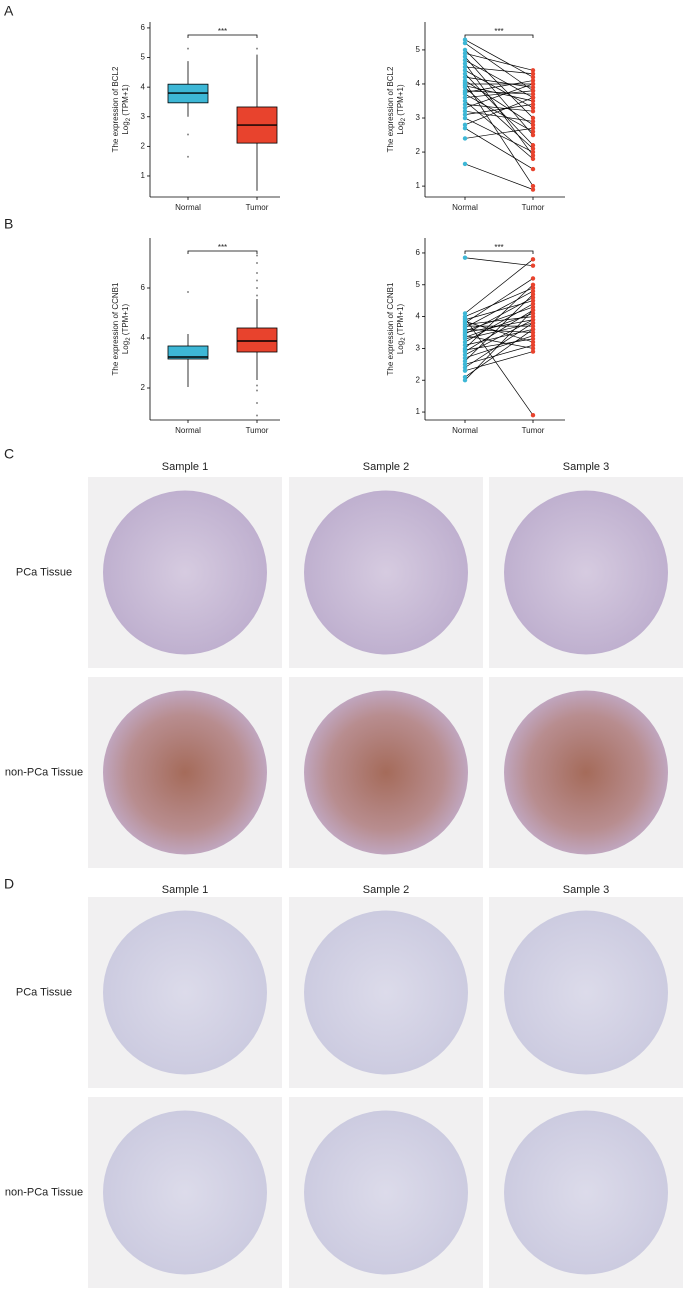 This screenshot has height=1294, width=685. I want to click on y-tick-label: 1, so click(418, 185).